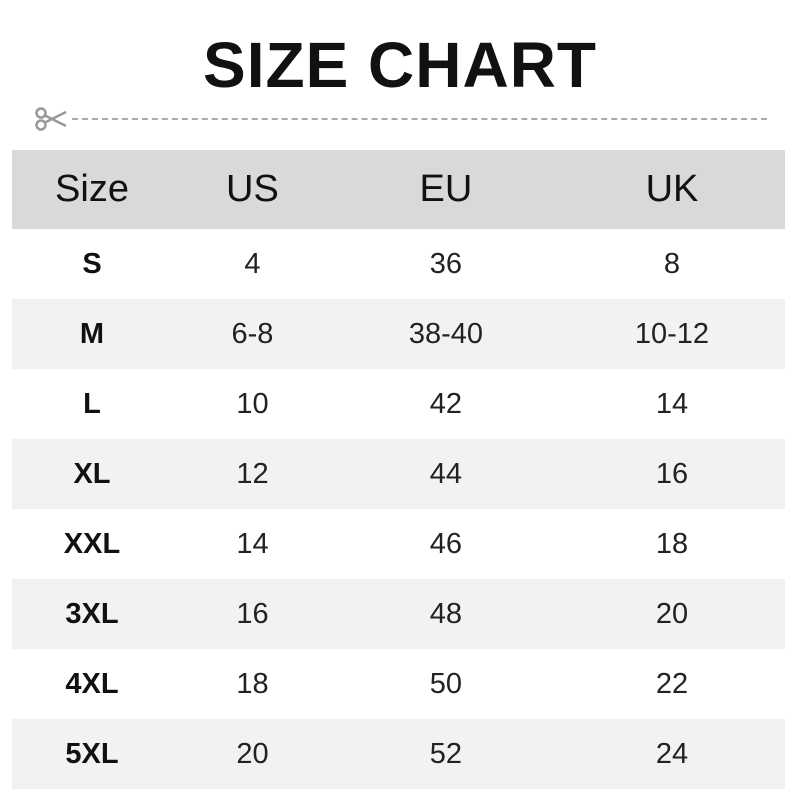  What do you see at coordinates (92, 189) in the screenshot?
I see `column-header: Size` at bounding box center [92, 189].